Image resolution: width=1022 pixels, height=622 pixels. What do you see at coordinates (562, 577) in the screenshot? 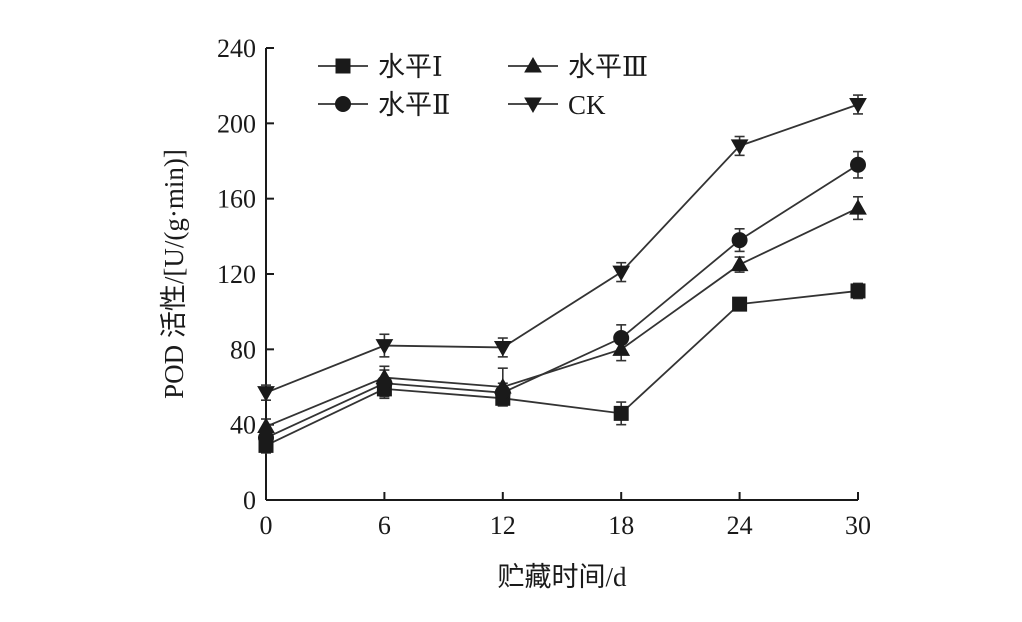
I see `x-axis-label: 贮藏时间/d` at bounding box center [562, 577].